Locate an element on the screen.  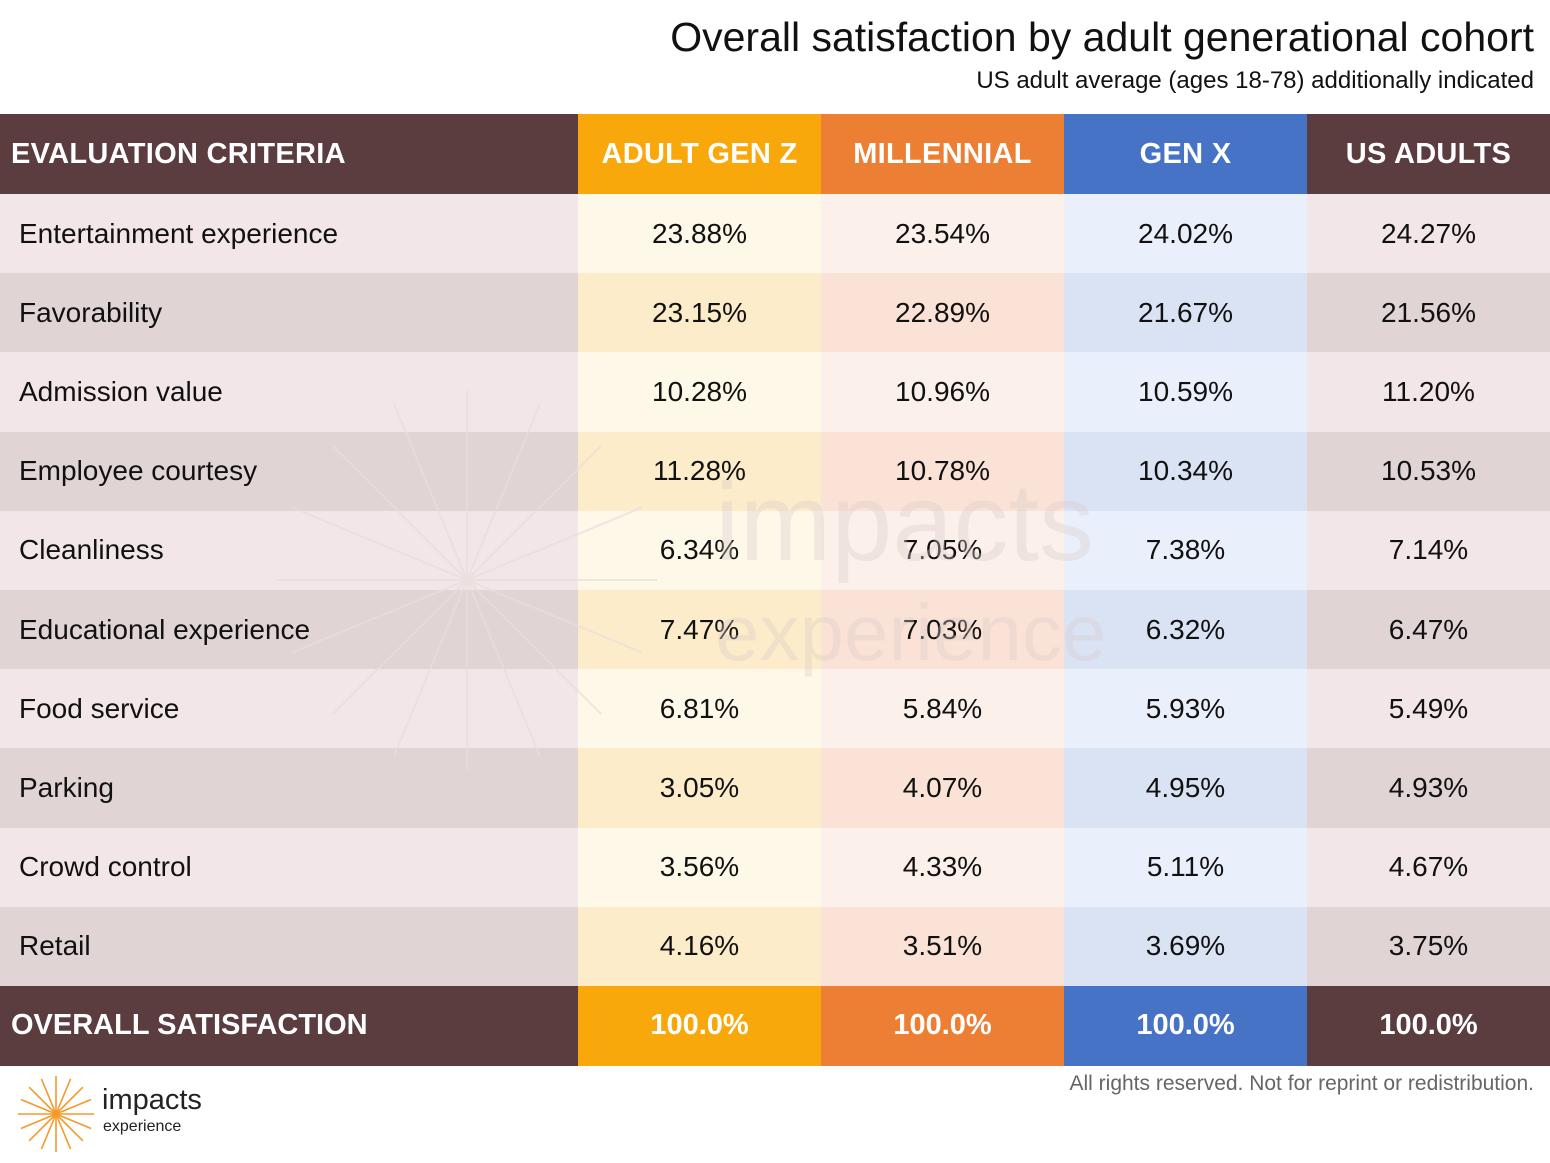
value-gen-x: 5.93% is located at coordinates (1185, 709).